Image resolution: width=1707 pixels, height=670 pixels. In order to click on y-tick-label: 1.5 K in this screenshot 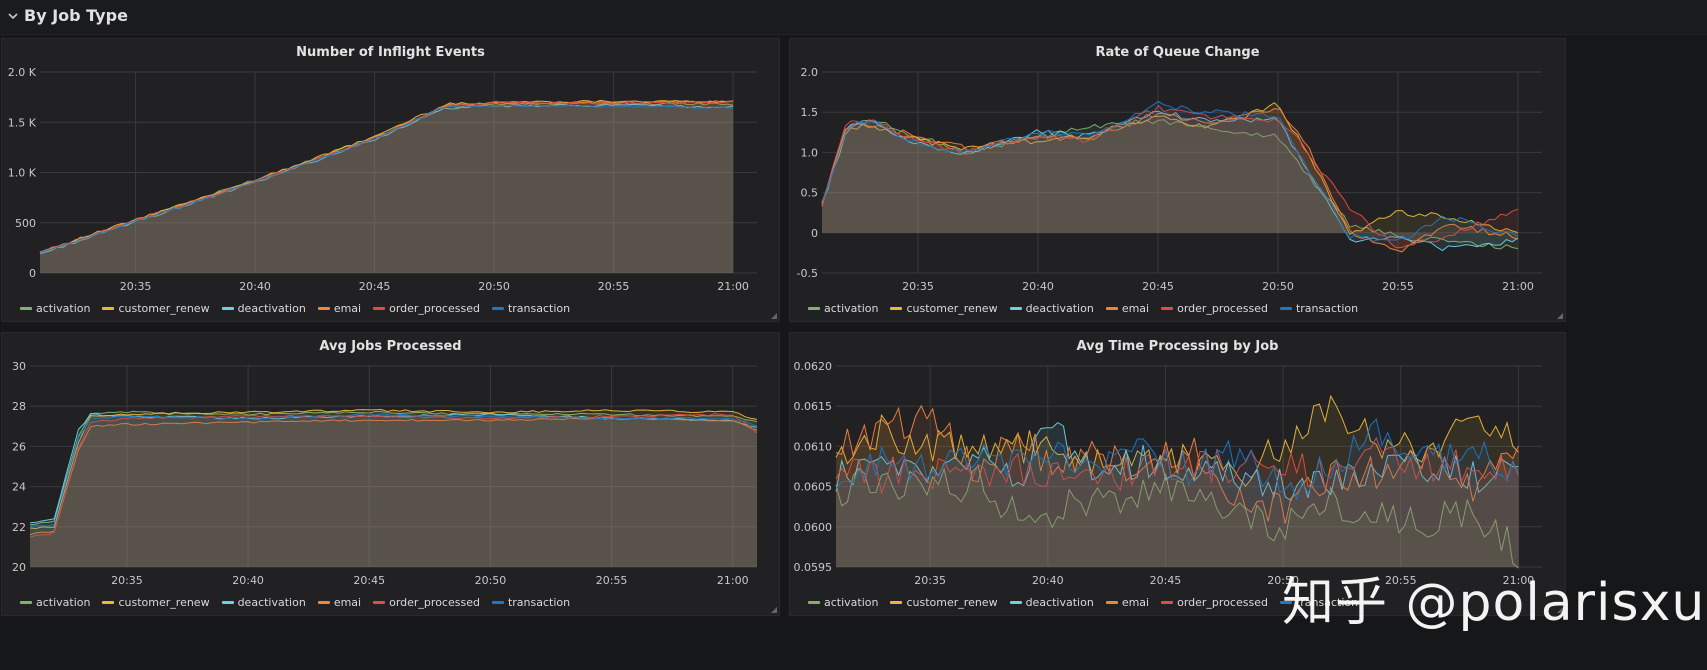, I will do `click(22, 122)`.